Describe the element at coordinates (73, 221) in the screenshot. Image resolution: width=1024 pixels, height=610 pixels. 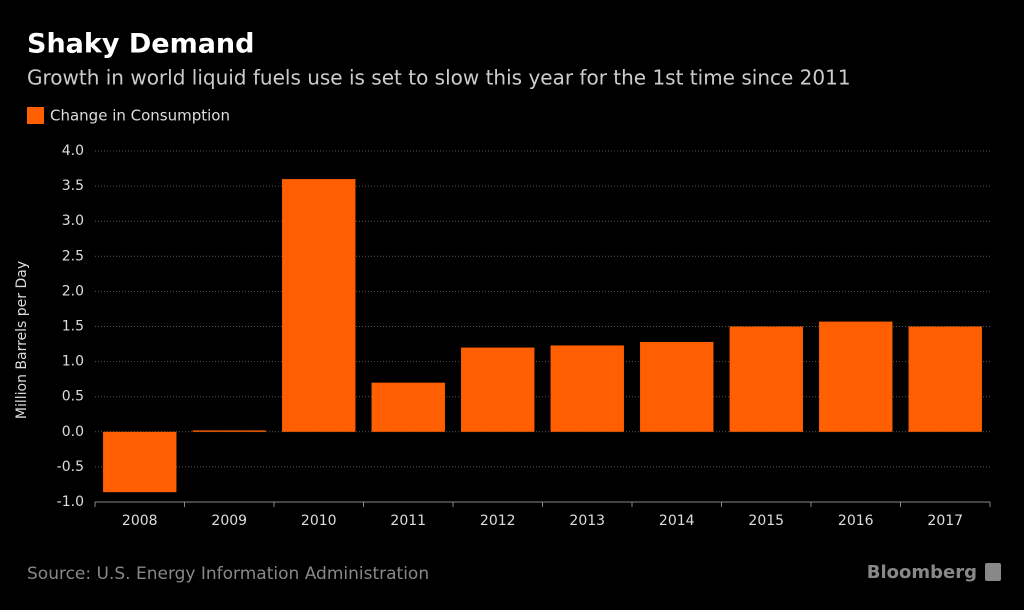
I see `y-tick-label: 3.0` at that location.